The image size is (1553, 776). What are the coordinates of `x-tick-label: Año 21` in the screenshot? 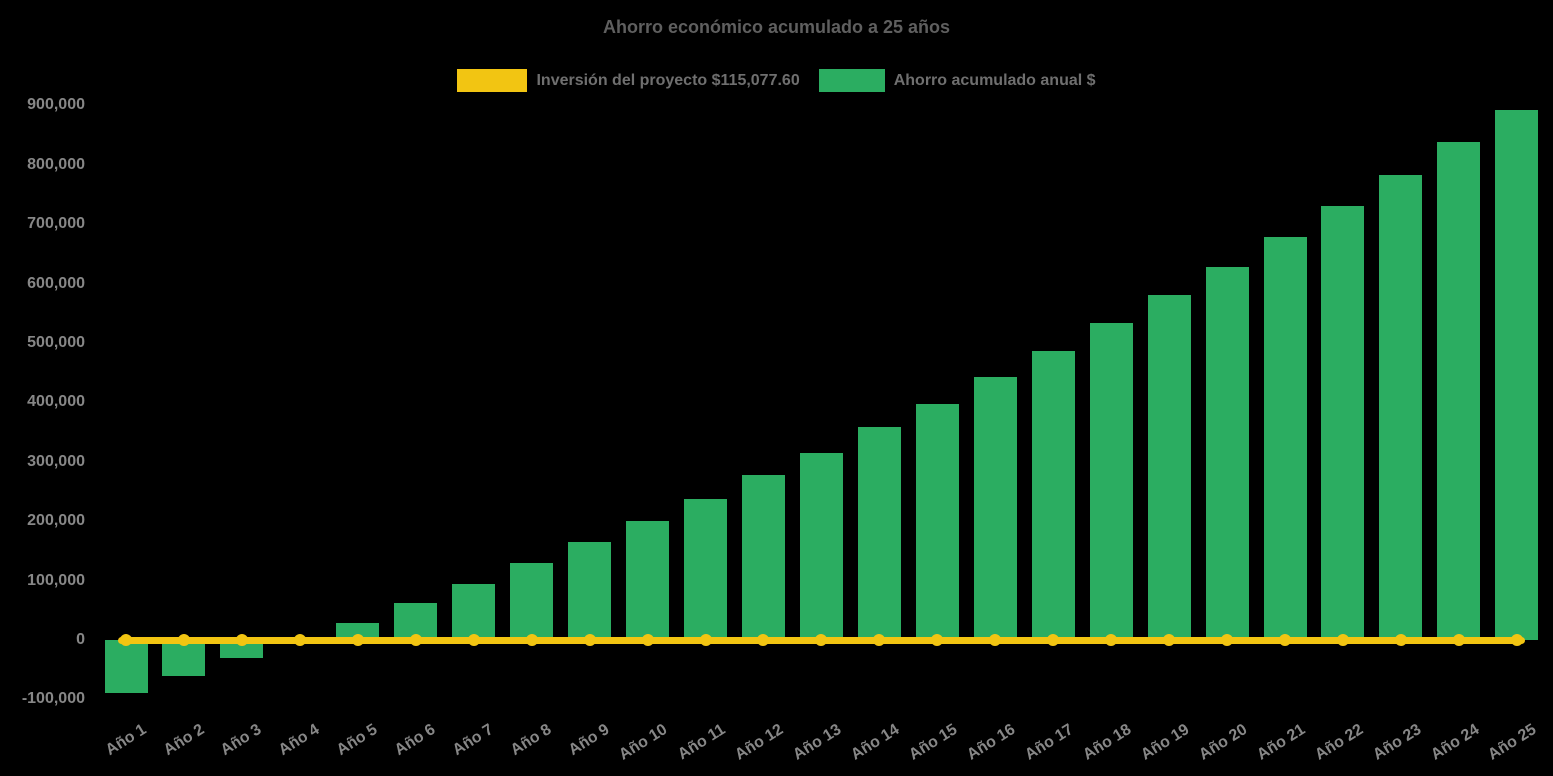 It's located at (1281, 742).